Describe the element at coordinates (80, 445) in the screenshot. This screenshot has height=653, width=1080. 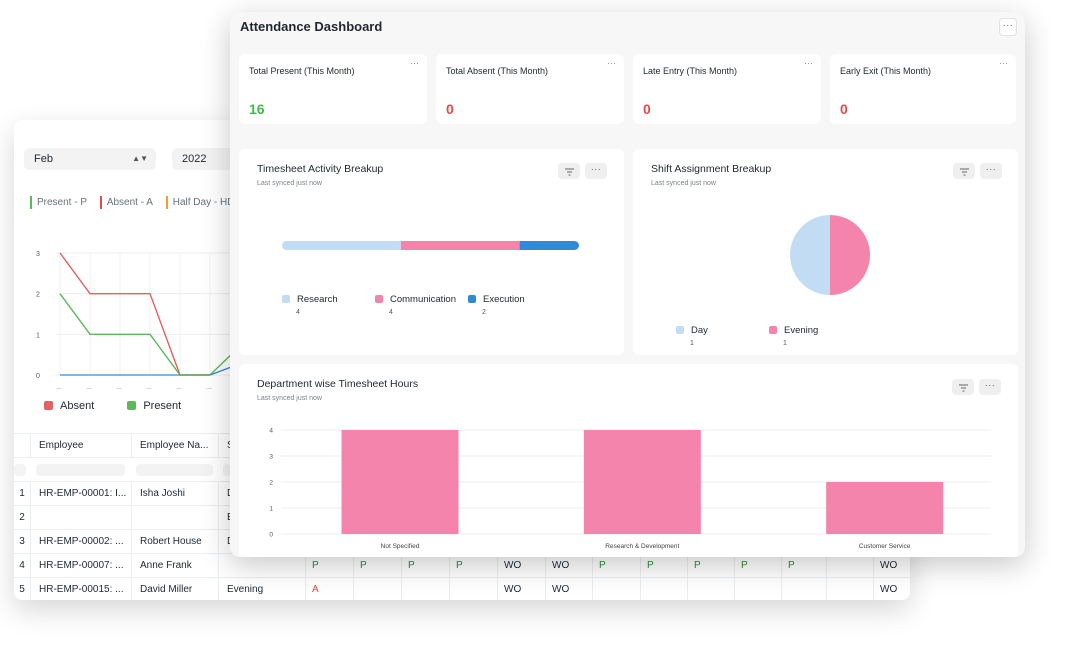
I see `column-header-employee: Employee` at that location.